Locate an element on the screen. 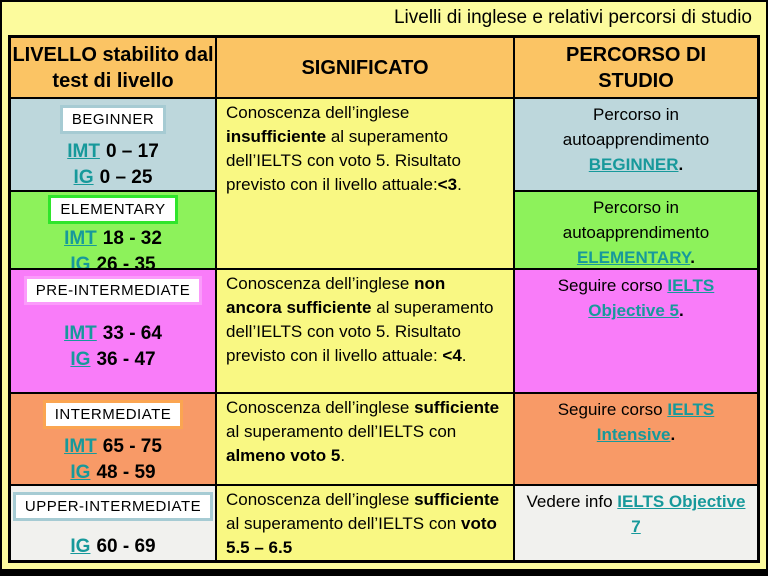  ielts-intensive-link: IELTS Intensive is located at coordinates (655, 422).